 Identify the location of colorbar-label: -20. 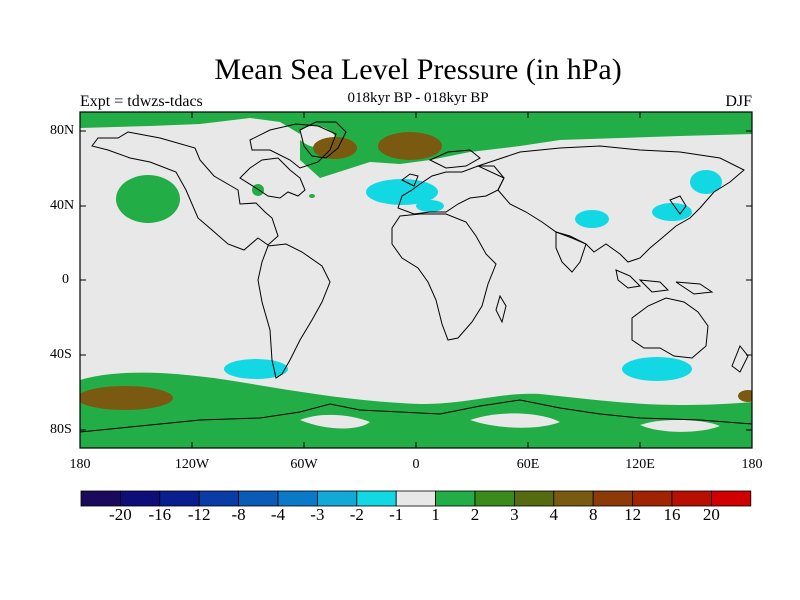
(120, 514).